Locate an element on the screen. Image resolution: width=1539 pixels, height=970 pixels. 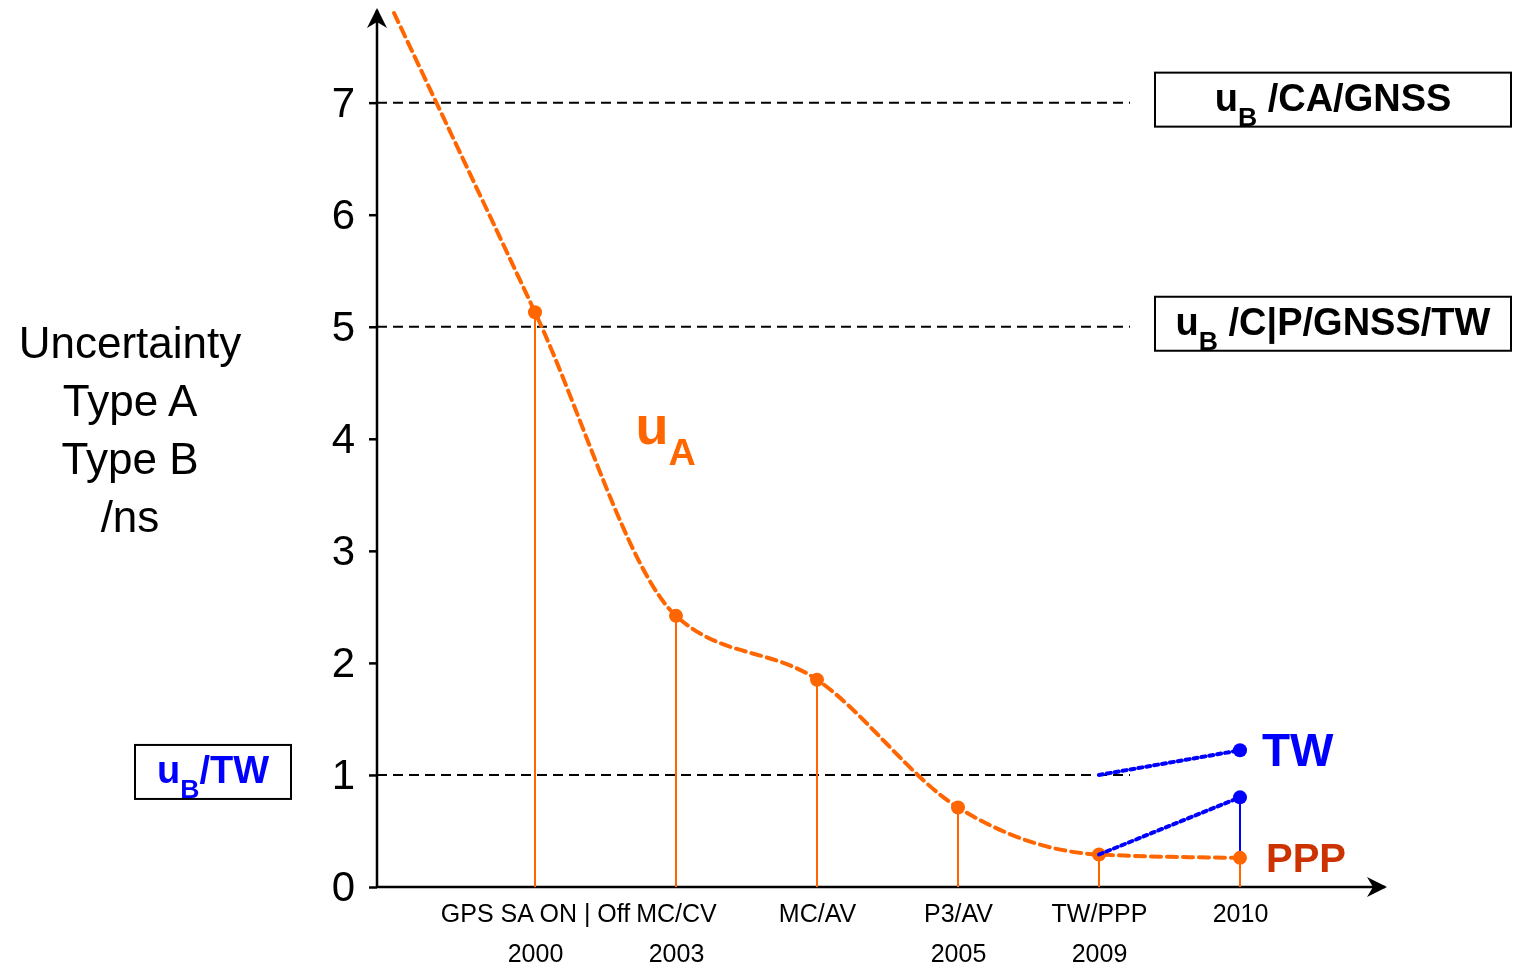
y-tick-label: 7 is located at coordinates (343, 102).